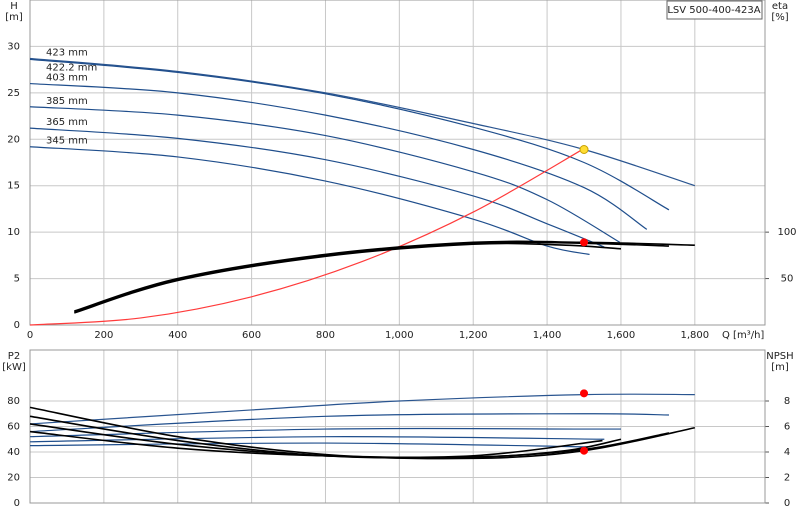 Image resolution: width=800 pixels, height=520 pixels. What do you see at coordinates (786, 232) in the screenshot?
I see `y2-tick-label: 100` at bounding box center [786, 232].